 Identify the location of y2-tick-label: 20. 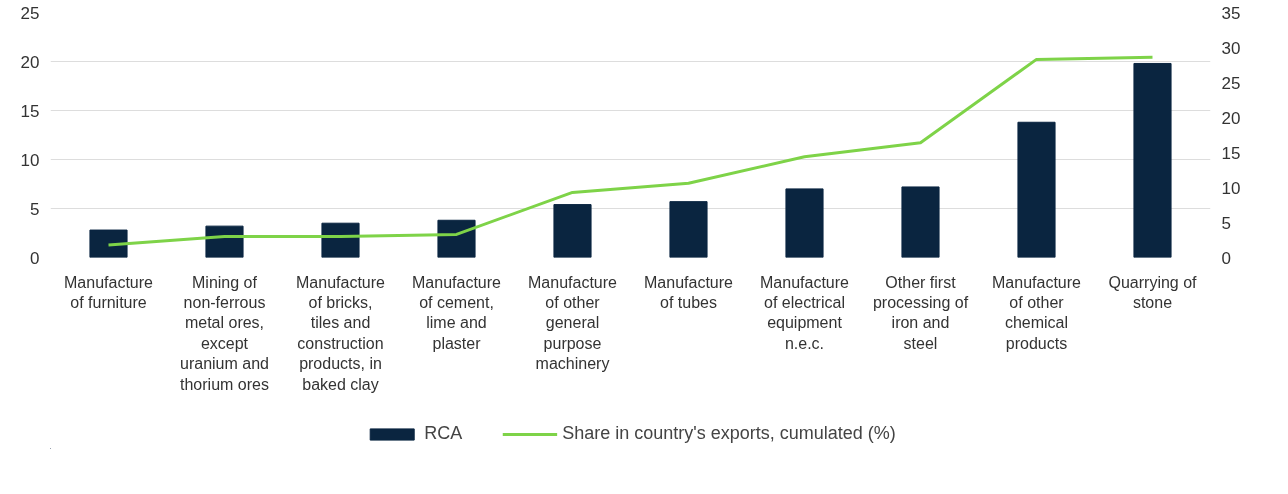
(1231, 118).